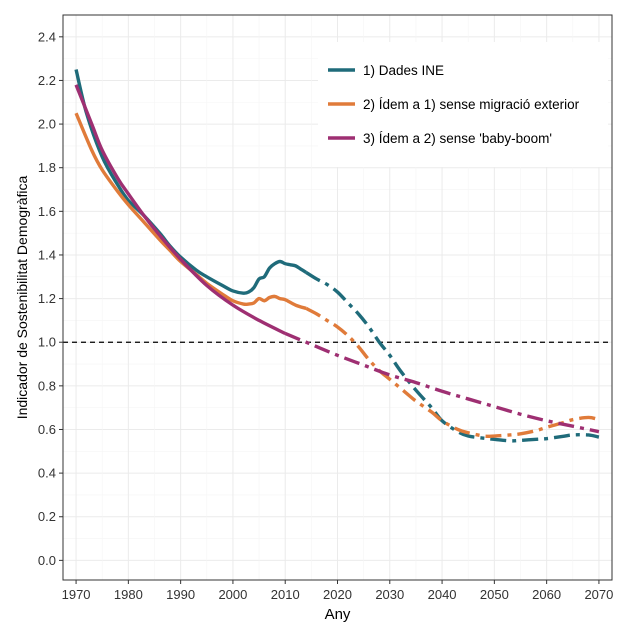 The image size is (620, 623). Describe the element at coordinates (47, 342) in the screenshot. I see `y-tick-label: 1.0` at that location.